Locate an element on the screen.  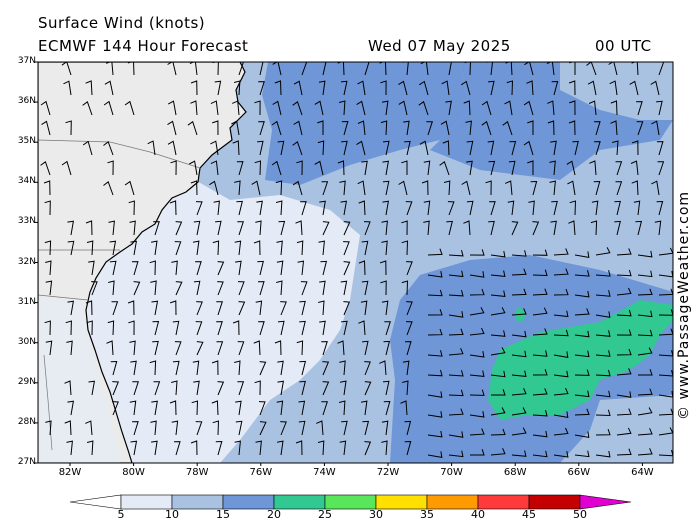
lon-label: 80W is located at coordinates (133, 472).